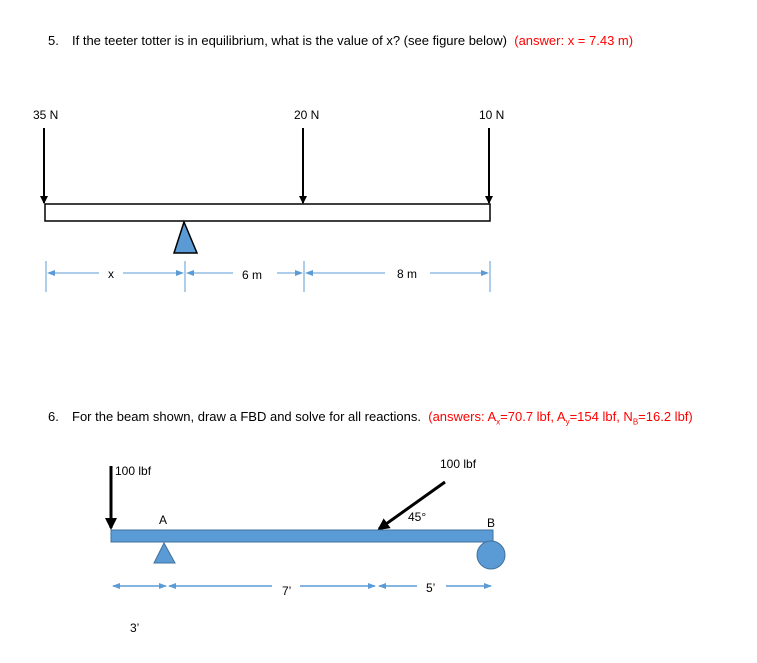 Image resolution: width=757 pixels, height=663 pixels. Describe the element at coordinates (53, 40) in the screenshot. I see `question-number: 5.` at that location.